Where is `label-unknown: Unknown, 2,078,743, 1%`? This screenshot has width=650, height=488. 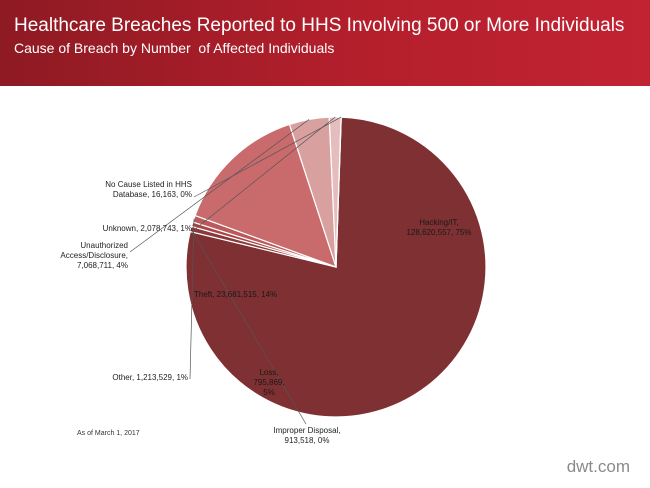
label-unknown: Unknown, 2,078,743, 1% is located at coordinates (137, 229).